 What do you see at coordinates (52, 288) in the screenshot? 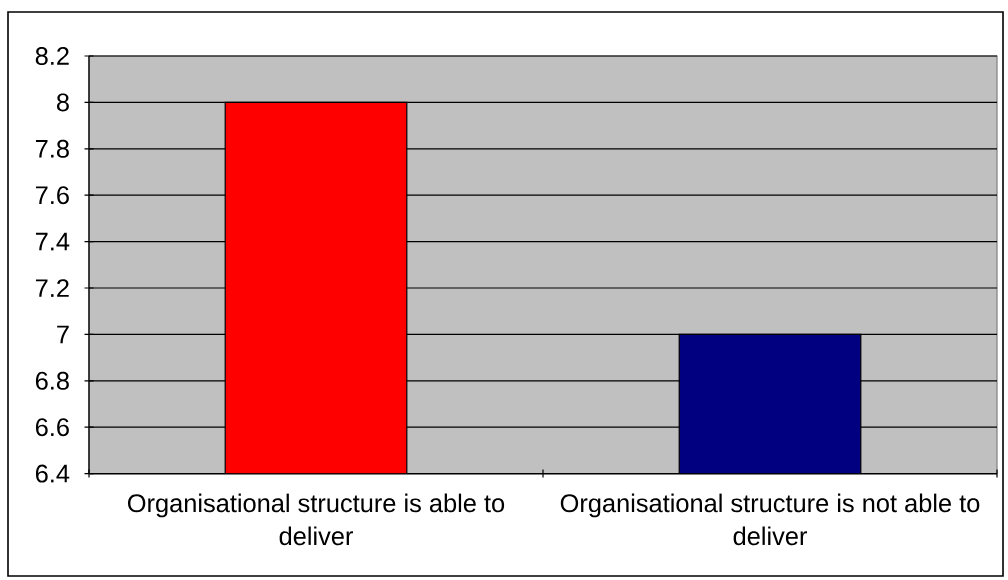
I see `y-tick-label: 7.2` at bounding box center [52, 288].